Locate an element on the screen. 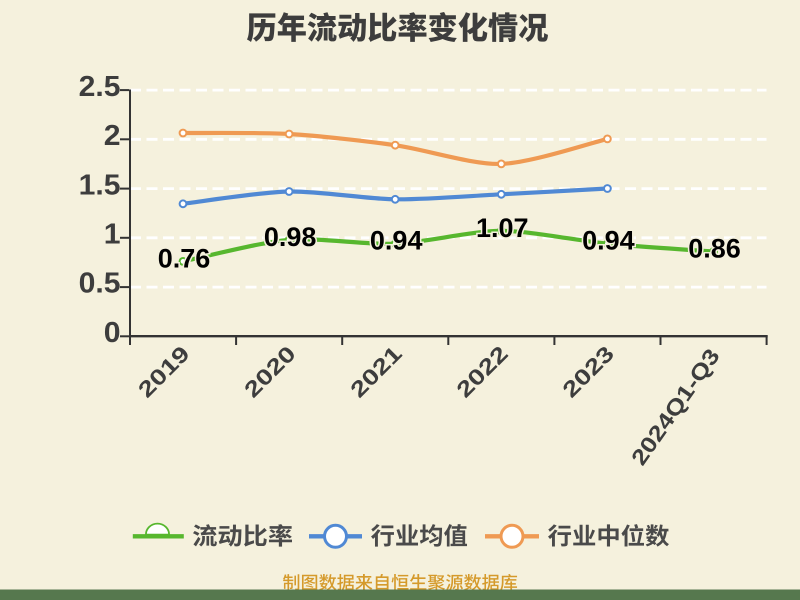 The width and height of the screenshot is (800, 600). svg-text: 2 is located at coordinates (112, 136).